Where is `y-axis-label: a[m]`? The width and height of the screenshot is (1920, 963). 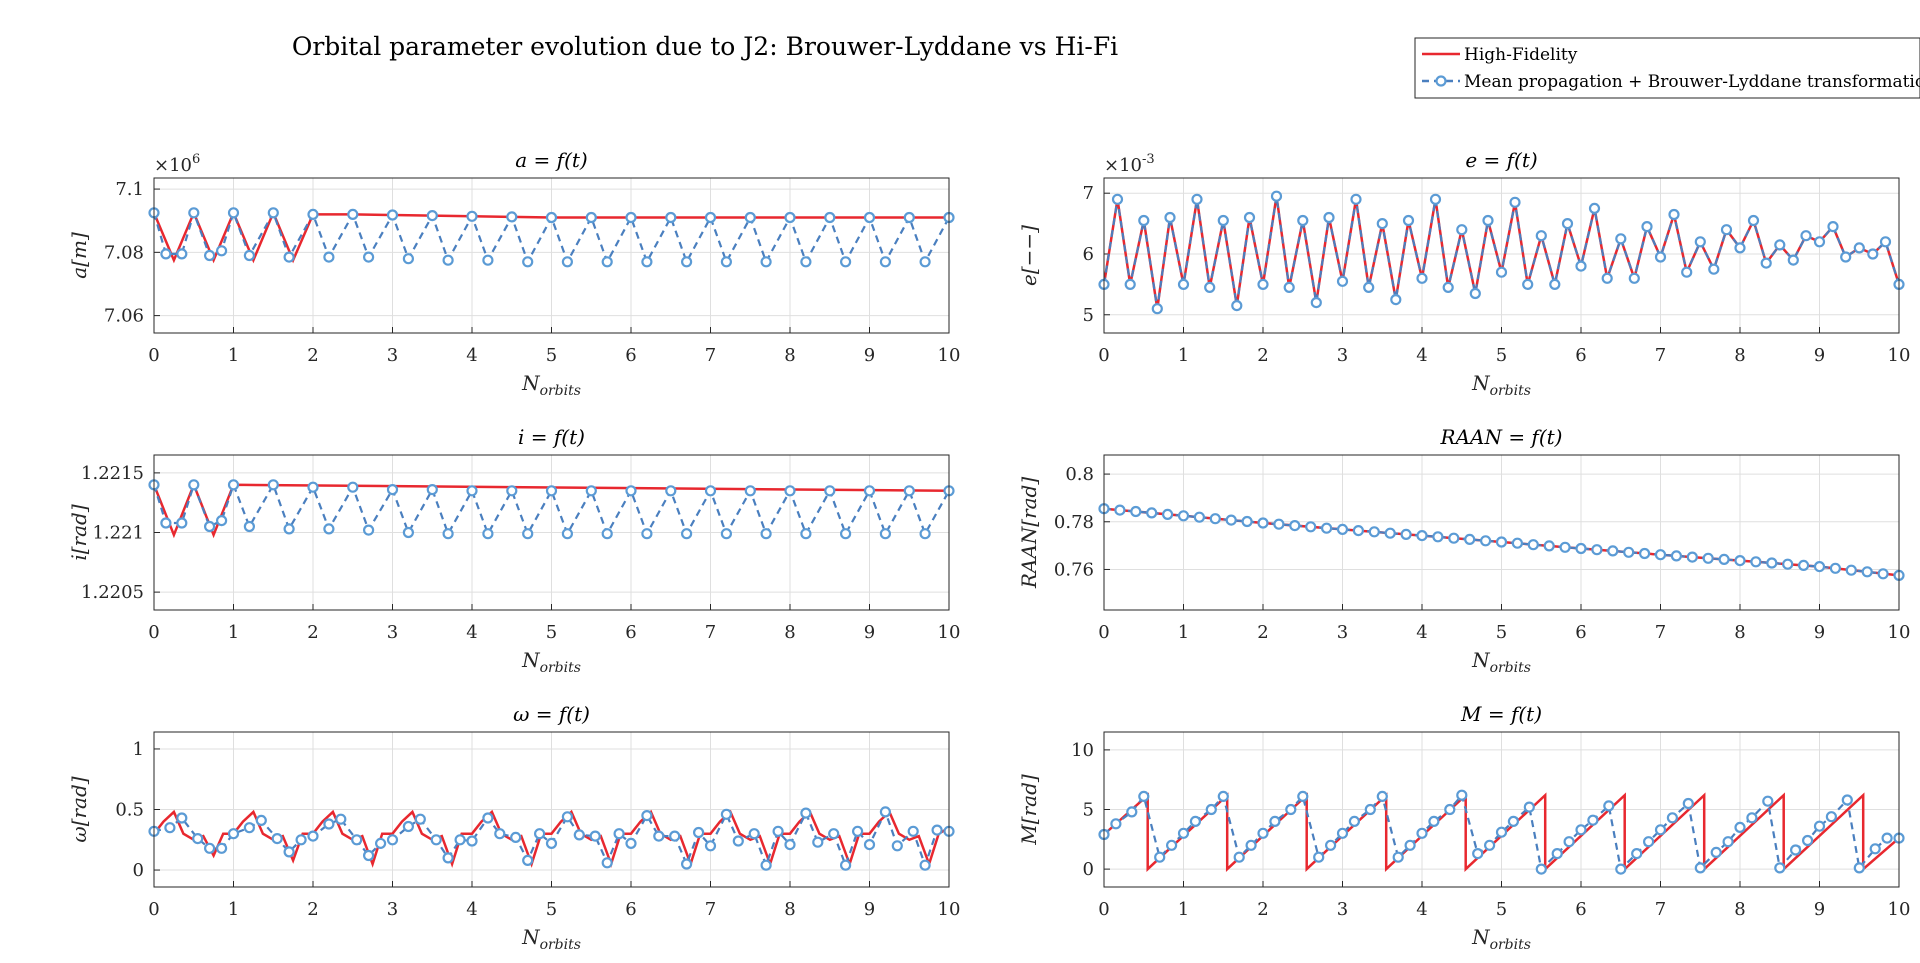
y-axis-label: a[m] is located at coordinates (79, 255).